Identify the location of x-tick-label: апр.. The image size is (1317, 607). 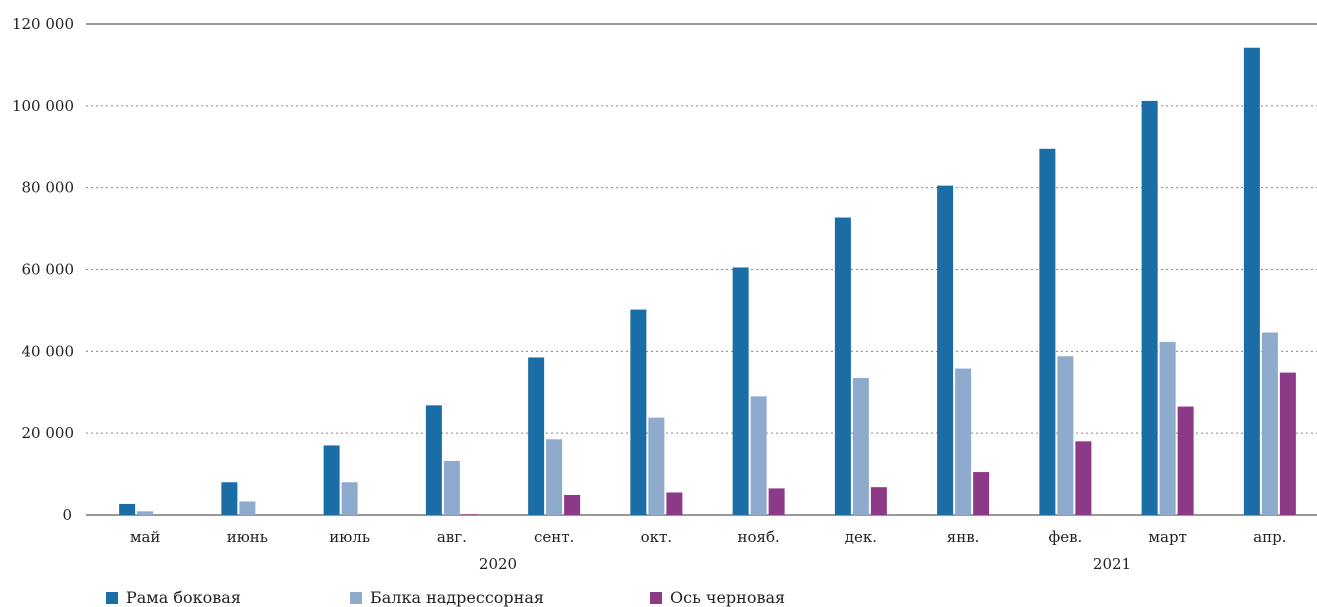
(1269, 537).